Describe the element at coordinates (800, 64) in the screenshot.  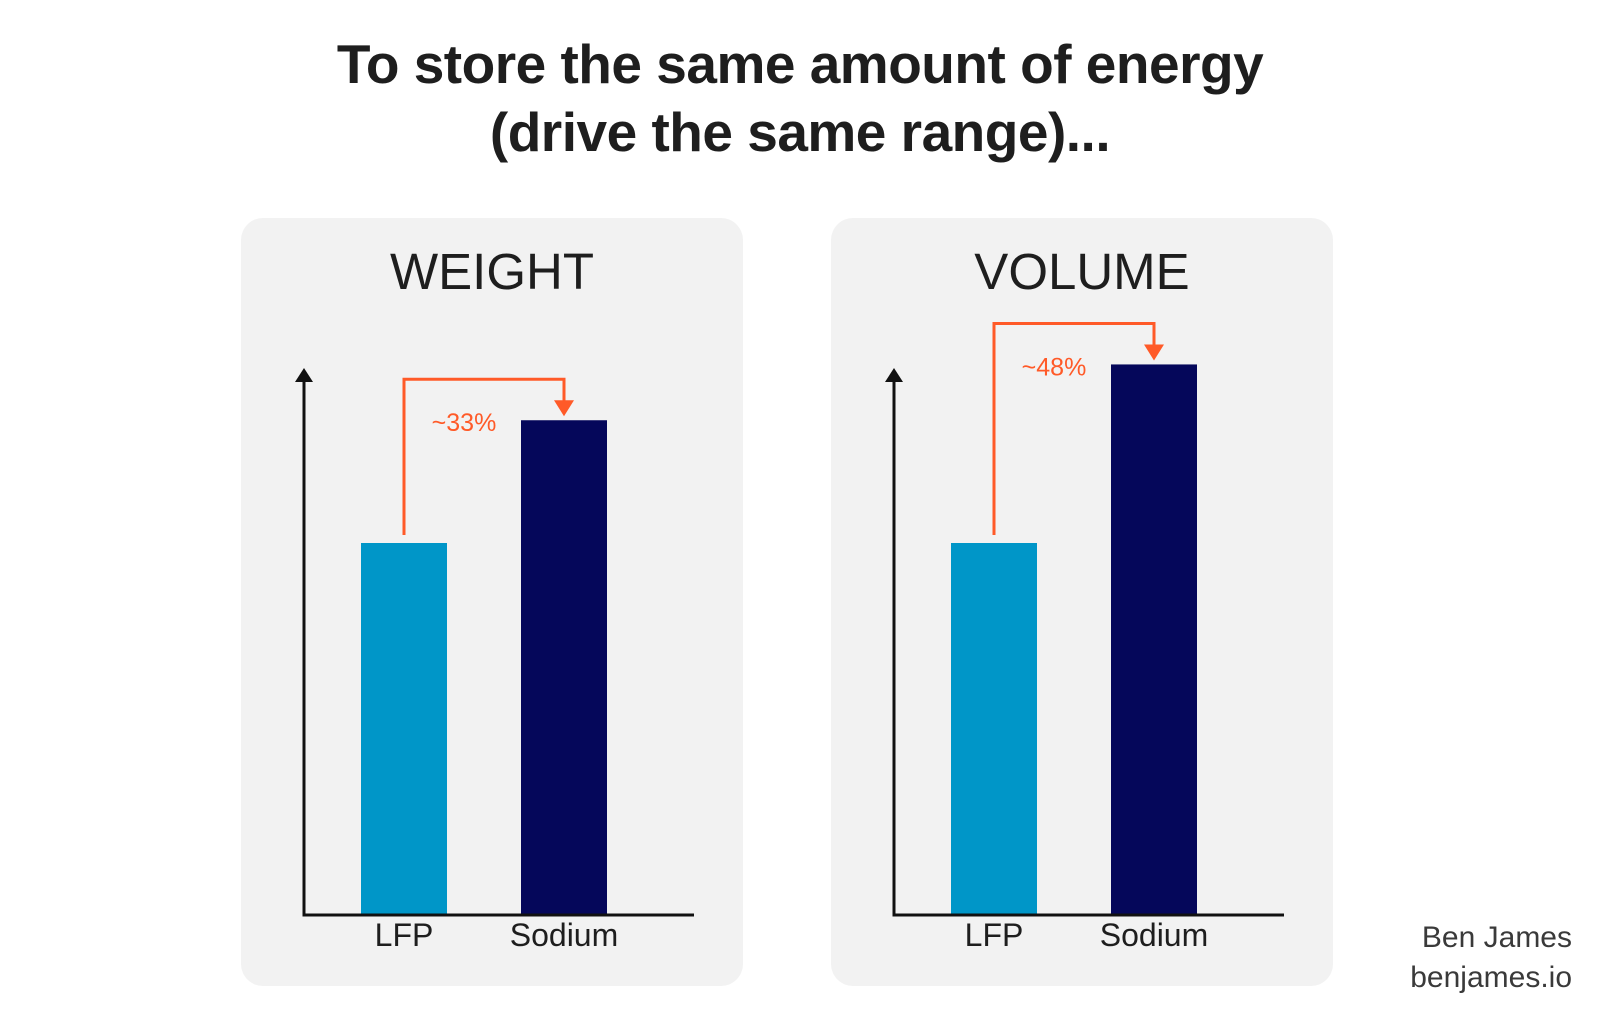
I see `headline-line-1: To store the same amount of energy` at that location.